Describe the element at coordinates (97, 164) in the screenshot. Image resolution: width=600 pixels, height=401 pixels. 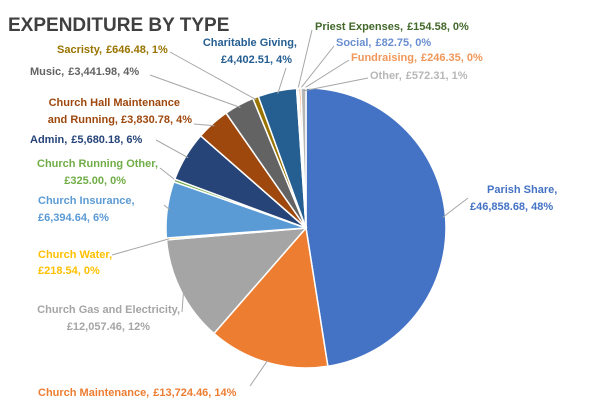
I see `data-label-category: Church Running Other,` at that location.